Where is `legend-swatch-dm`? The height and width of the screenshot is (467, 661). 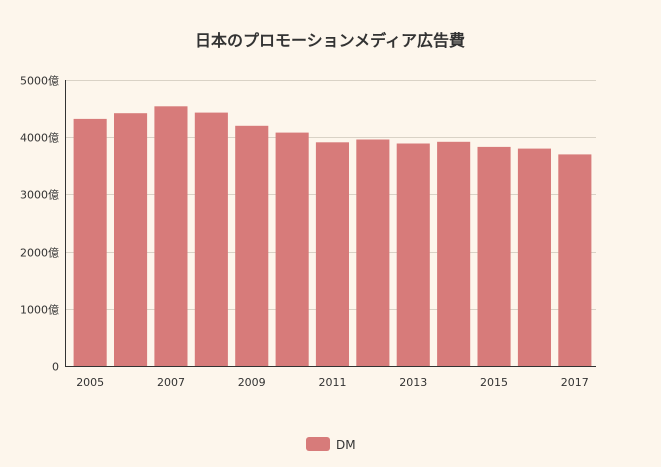 legend-swatch-dm is located at coordinates (318, 444).